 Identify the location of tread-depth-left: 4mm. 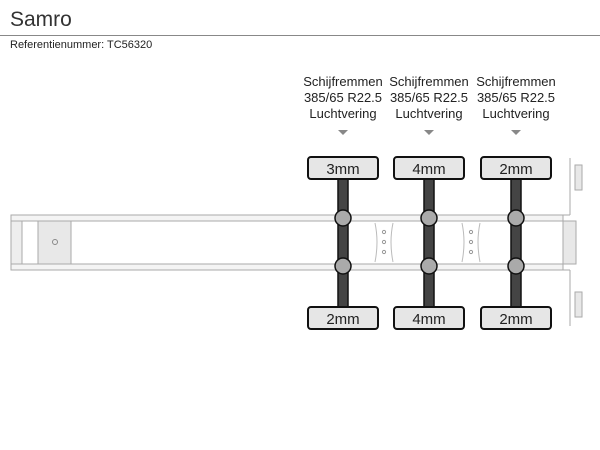
(428, 169).